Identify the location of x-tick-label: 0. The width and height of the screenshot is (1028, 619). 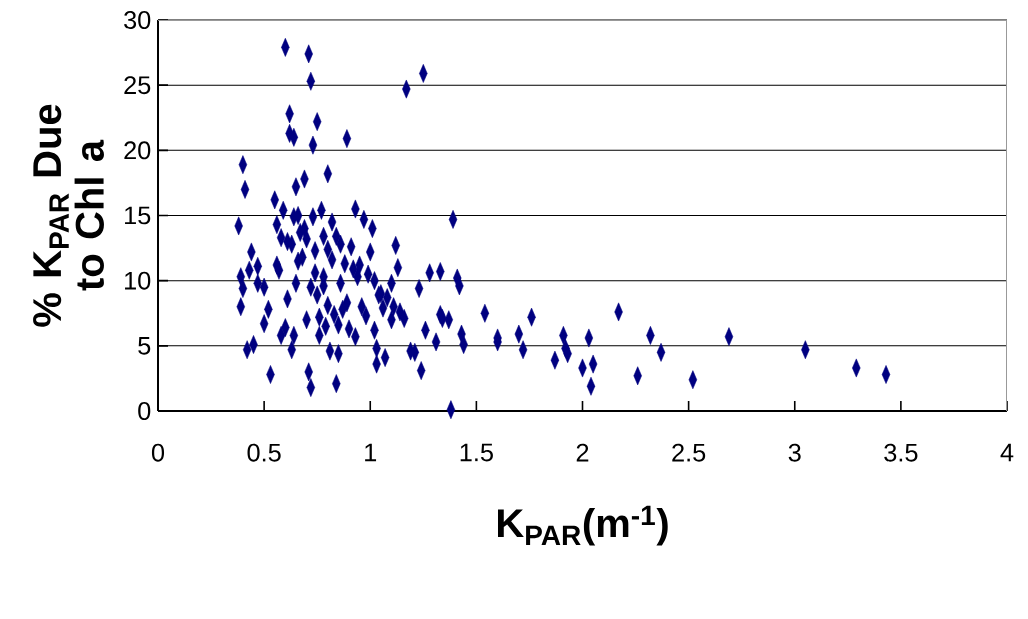
(158, 452).